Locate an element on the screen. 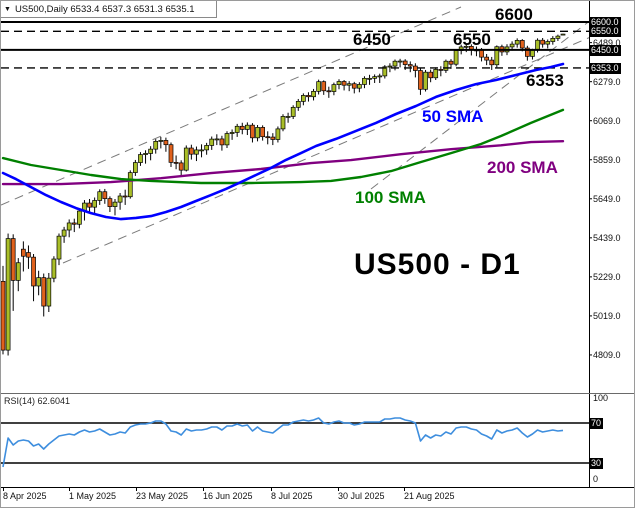  level-label-6600: 6600 is located at coordinates (514, 14).